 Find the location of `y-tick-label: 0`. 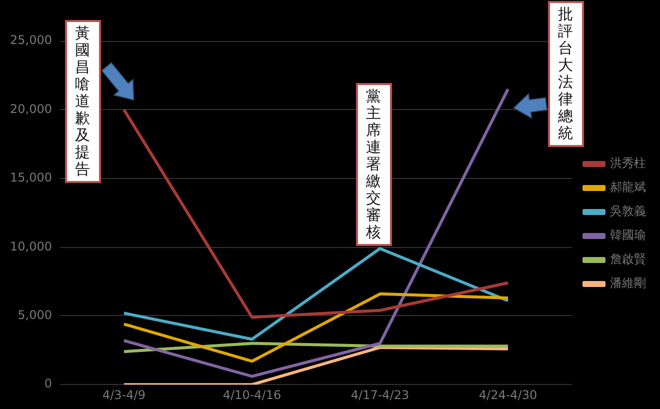

y-tick-label: 0 is located at coordinates (48, 383).